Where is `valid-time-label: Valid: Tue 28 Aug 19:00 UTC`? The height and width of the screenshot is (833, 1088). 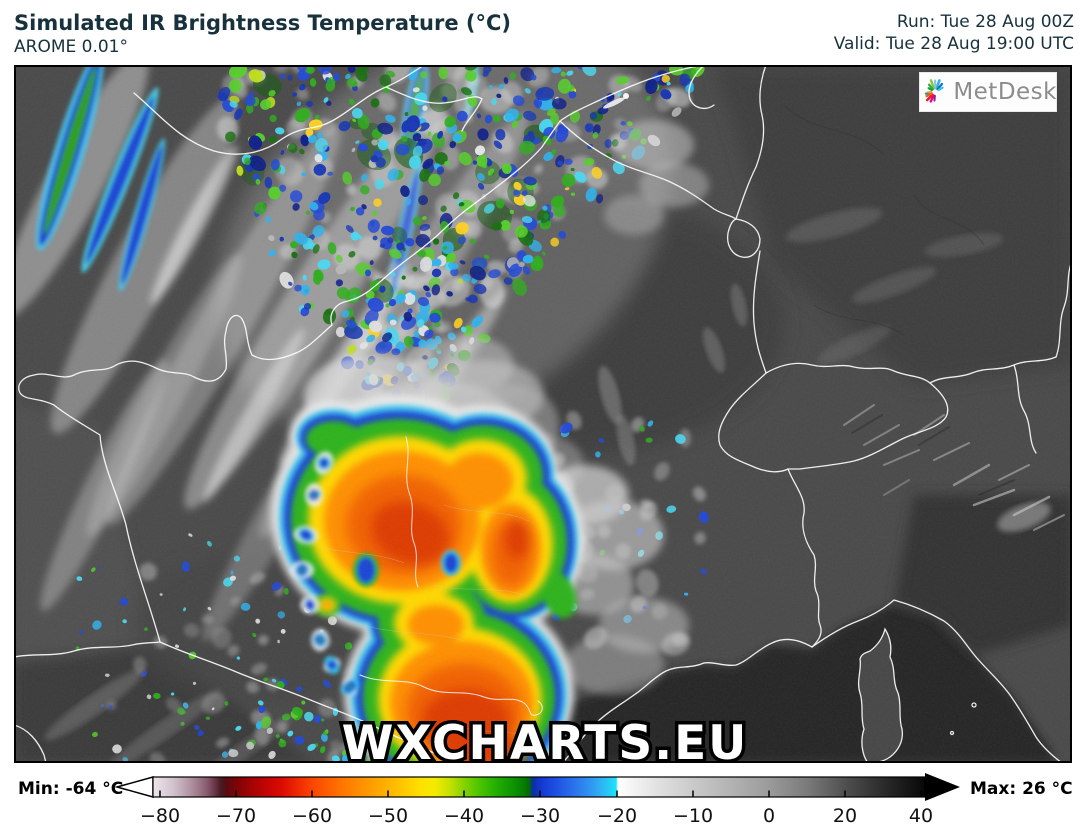 valid-time-label: Valid: Tue 28 Aug 19:00 UTC is located at coordinates (953, 44).